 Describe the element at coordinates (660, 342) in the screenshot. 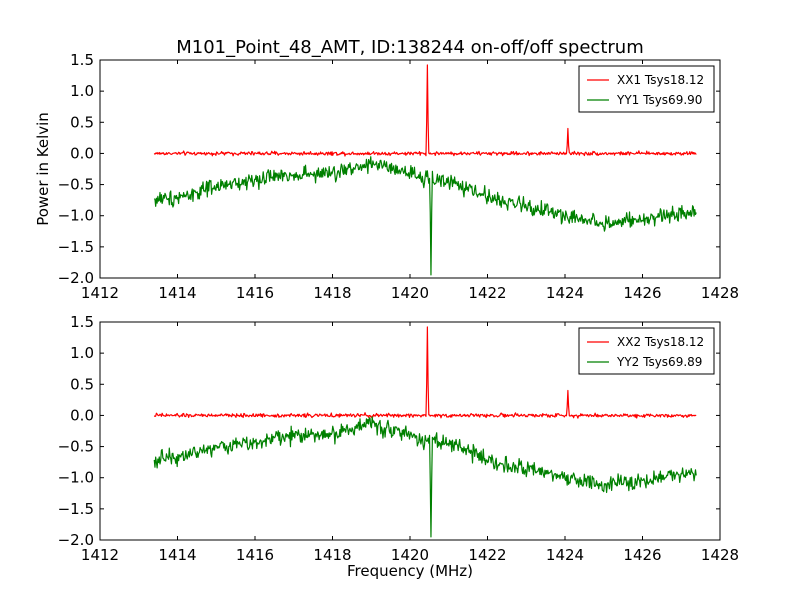

I see `legend-label: XX2 Tsys18.12` at that location.